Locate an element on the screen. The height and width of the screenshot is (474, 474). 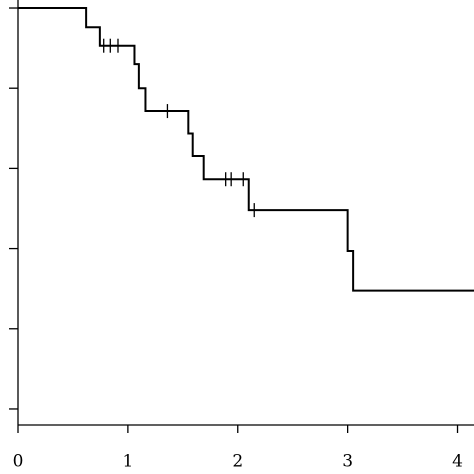
x-tick-label: 1 is located at coordinates (127, 462).